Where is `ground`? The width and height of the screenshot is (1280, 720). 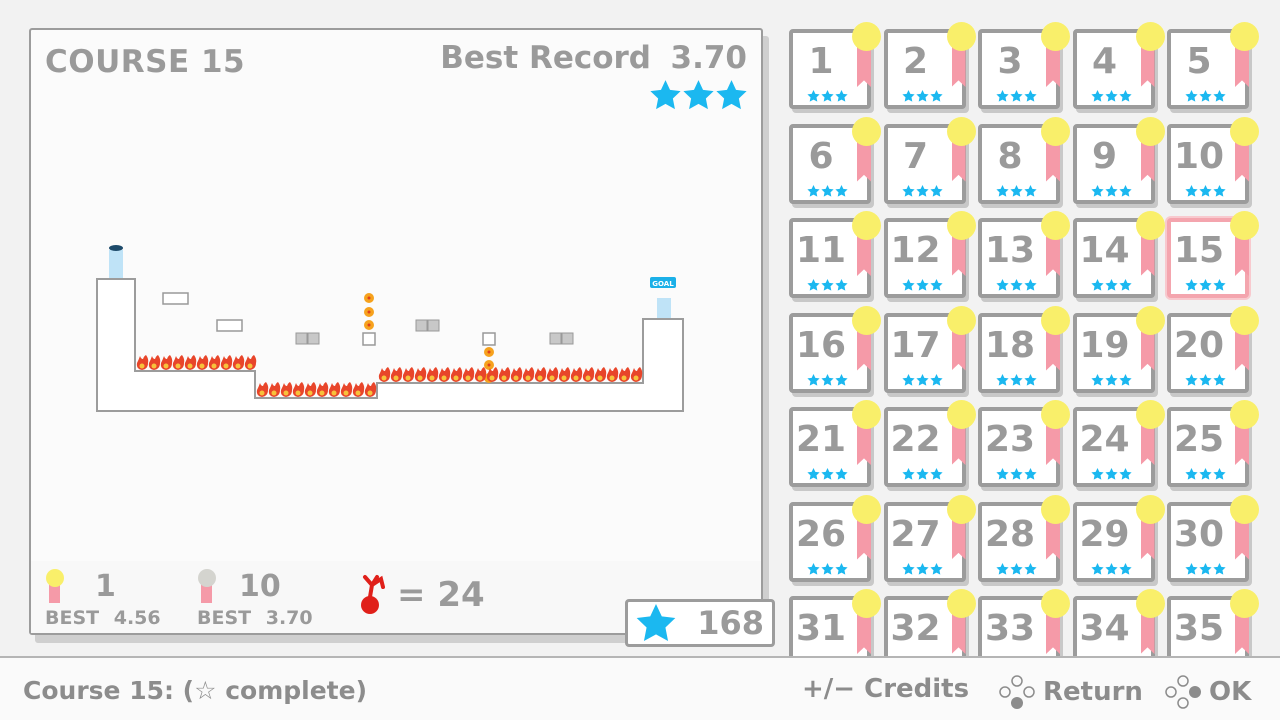
ground is located at coordinates (390, 345).